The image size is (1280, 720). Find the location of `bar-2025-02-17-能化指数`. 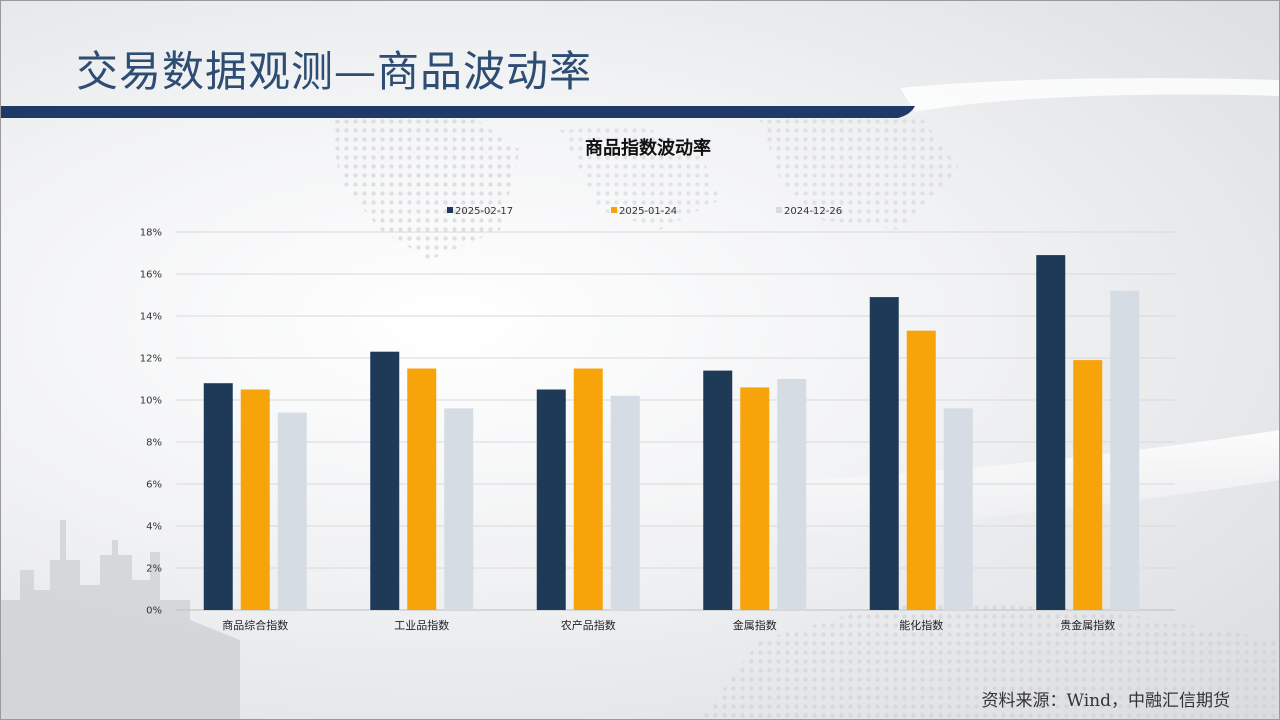

bar-2025-02-17-能化指数 is located at coordinates (884, 453).